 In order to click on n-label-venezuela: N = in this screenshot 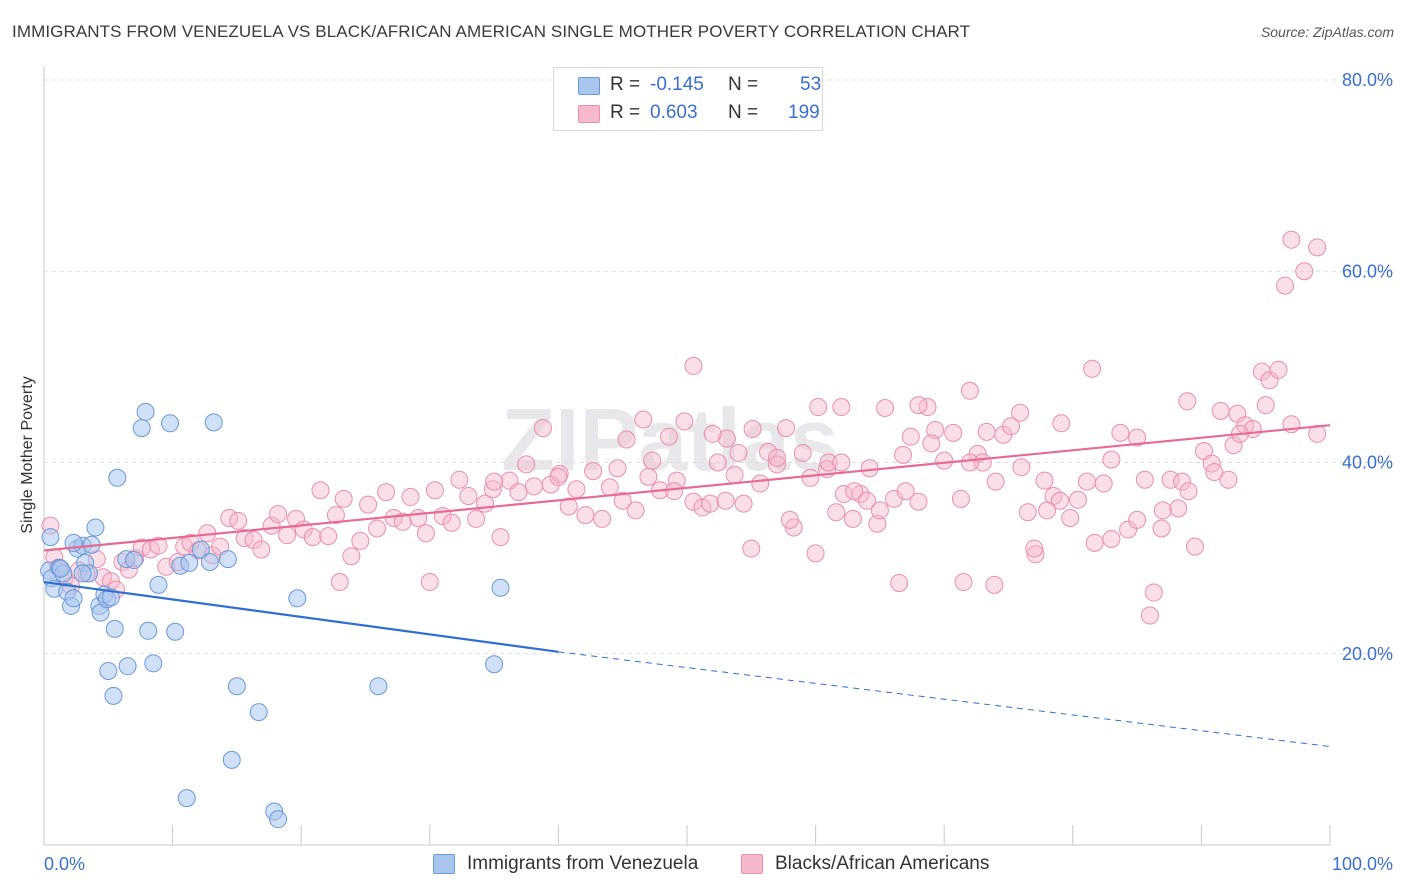, I will do `click(743, 84)`.